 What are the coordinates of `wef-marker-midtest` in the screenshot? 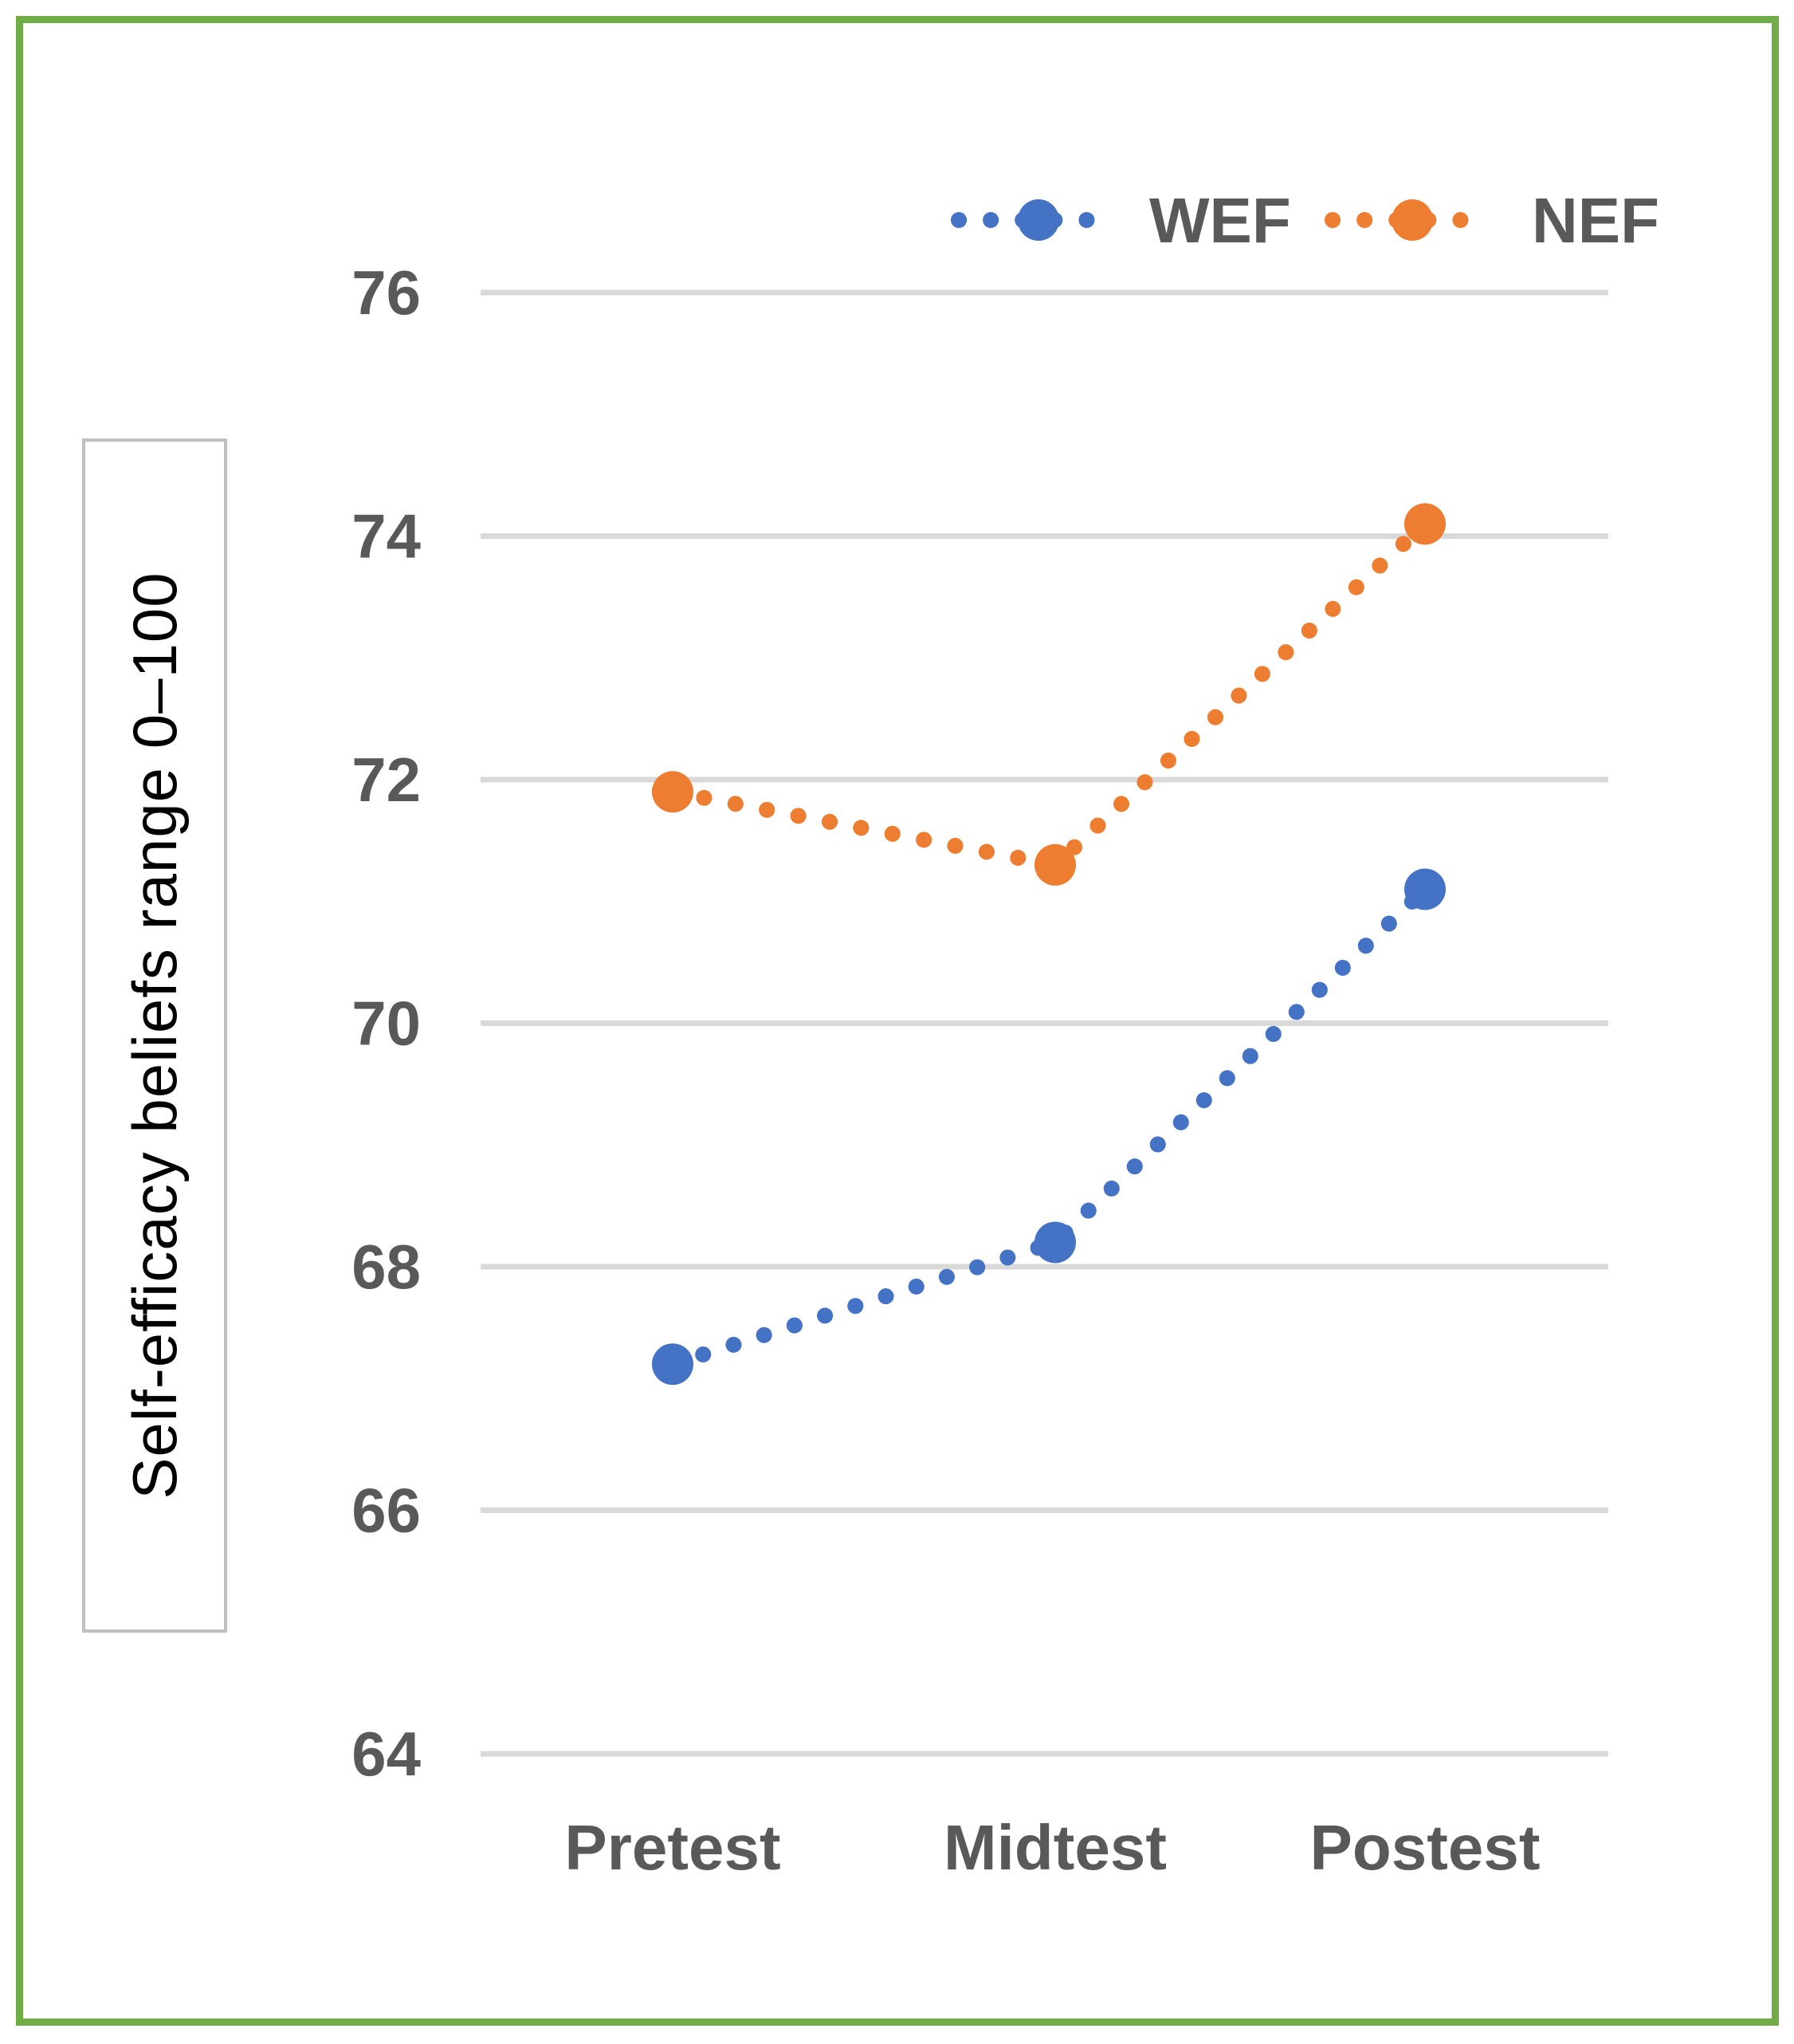 It's located at (1055, 1242).